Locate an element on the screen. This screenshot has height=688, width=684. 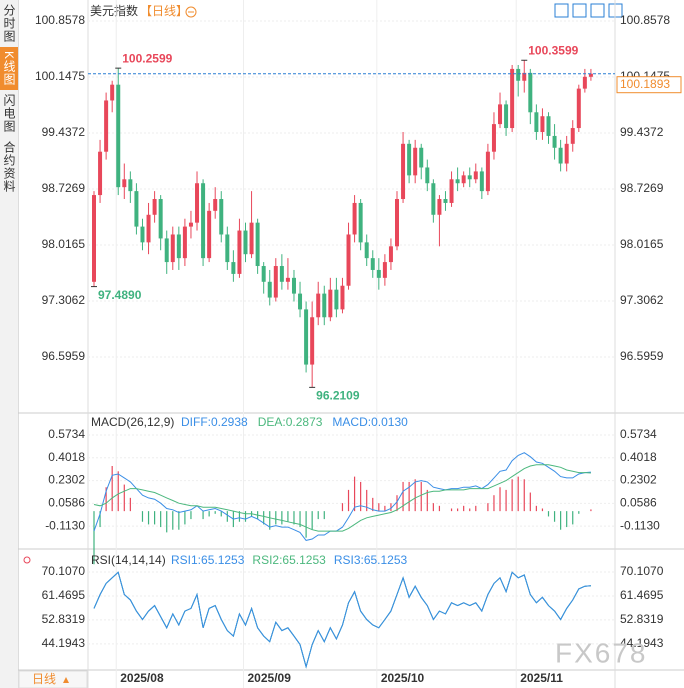
indicator-title: RSI(14,14,14) is located at coordinates (128, 560).